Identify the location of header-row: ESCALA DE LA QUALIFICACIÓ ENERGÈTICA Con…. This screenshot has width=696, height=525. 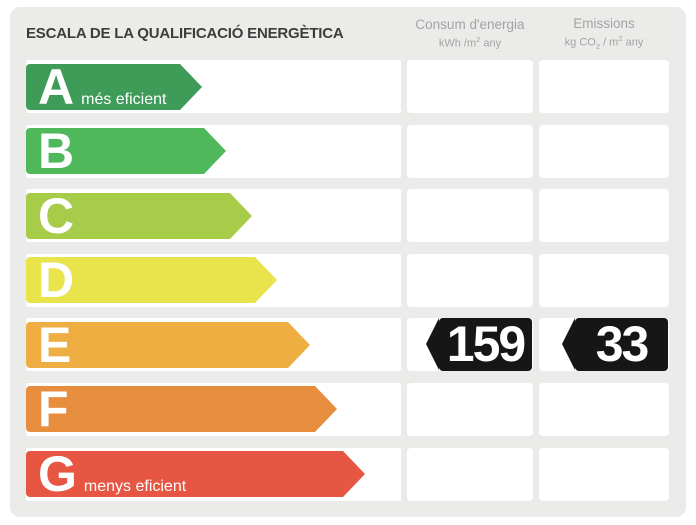
(348, 33).